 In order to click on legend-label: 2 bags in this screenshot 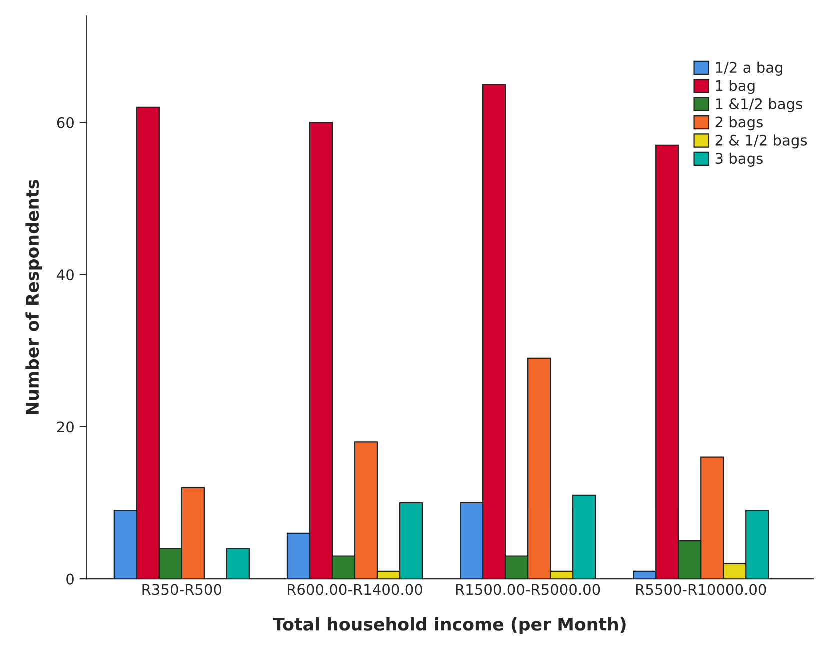, I will do `click(739, 123)`.